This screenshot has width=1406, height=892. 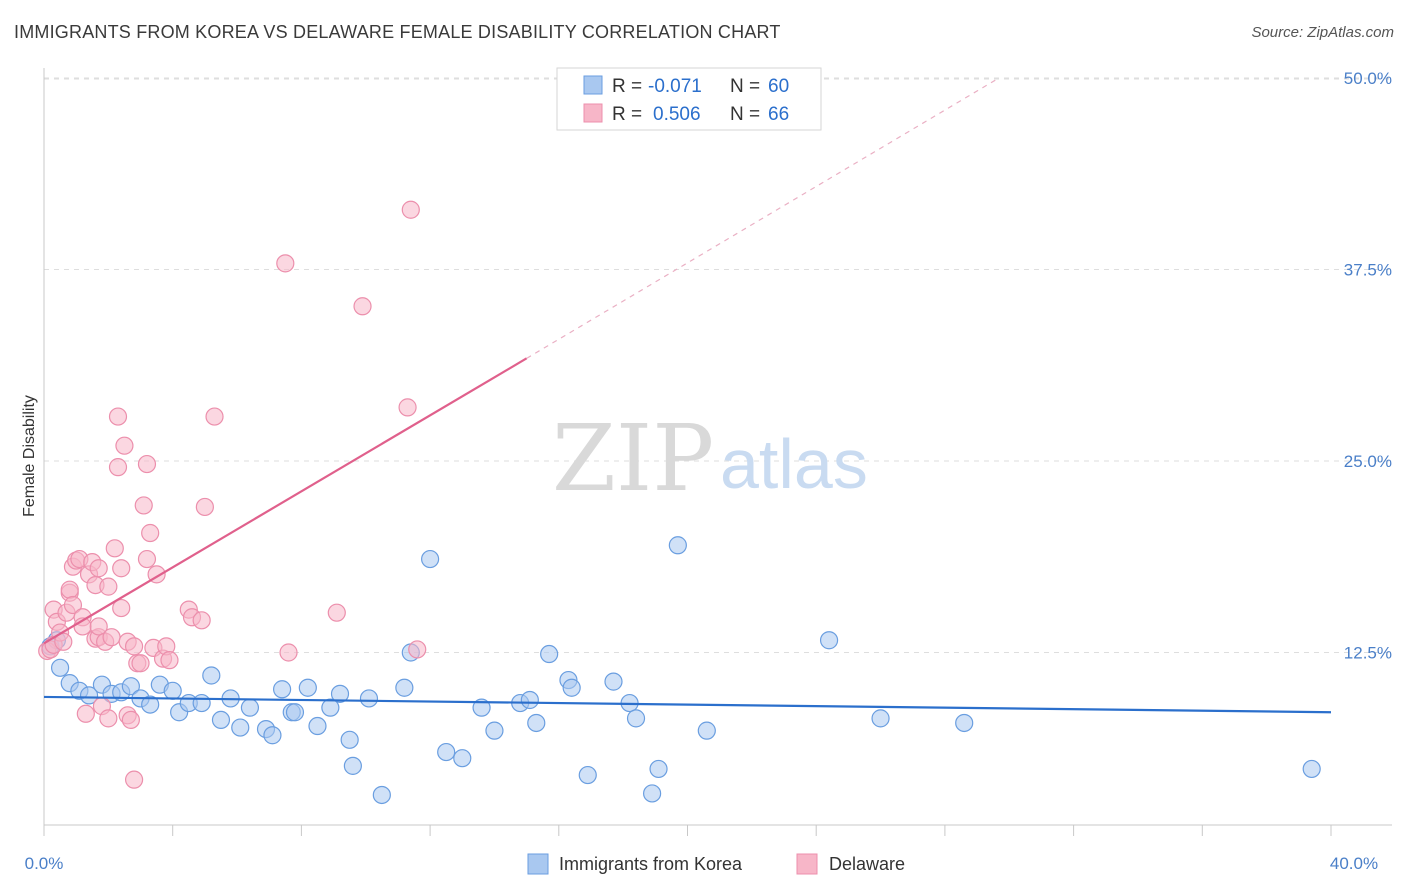 What do you see at coordinates (794, 464) in the screenshot?
I see `watermark-atlas: atlas` at bounding box center [794, 464].